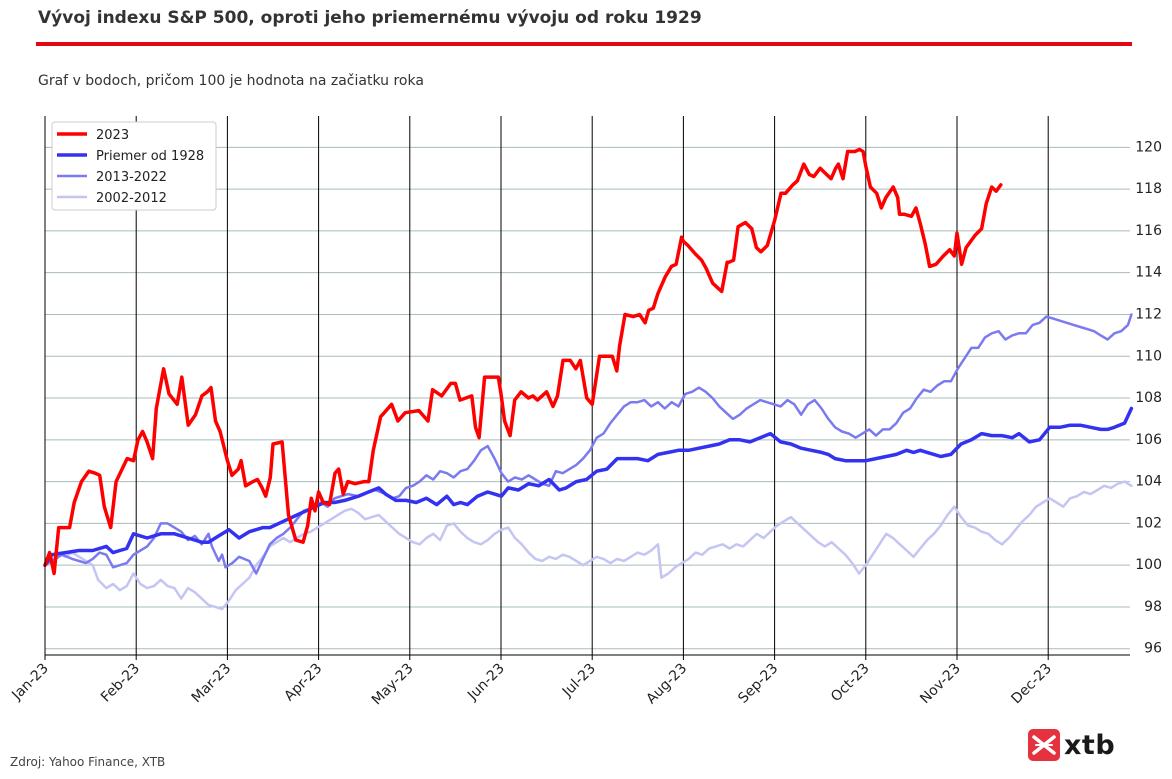 The height and width of the screenshot is (779, 1172). Describe the element at coordinates (850, 683) in the screenshot. I see `x-tick-label: Oct-23` at that location.